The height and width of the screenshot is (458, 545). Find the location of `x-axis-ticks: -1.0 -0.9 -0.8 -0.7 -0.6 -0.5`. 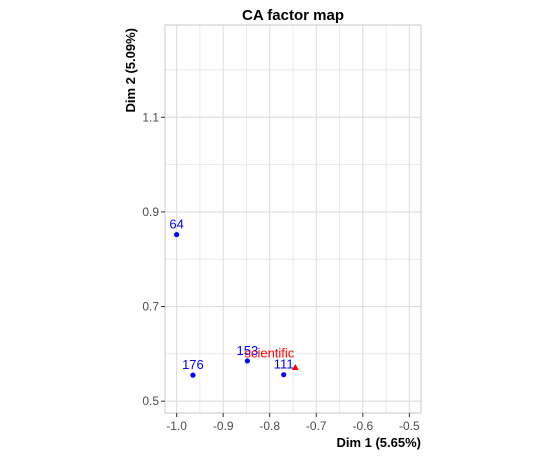

x-axis-ticks: -1.0 -0.9 -0.8 -0.7 -0.6 -0.5 is located at coordinates (293, 423).